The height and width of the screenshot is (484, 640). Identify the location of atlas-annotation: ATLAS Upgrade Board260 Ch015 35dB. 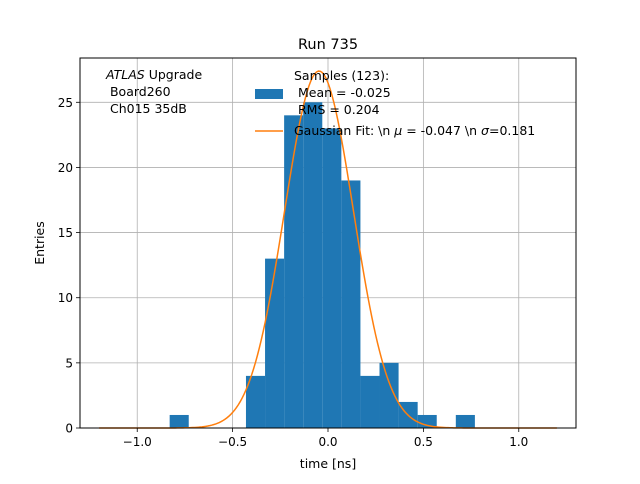
(153, 91).